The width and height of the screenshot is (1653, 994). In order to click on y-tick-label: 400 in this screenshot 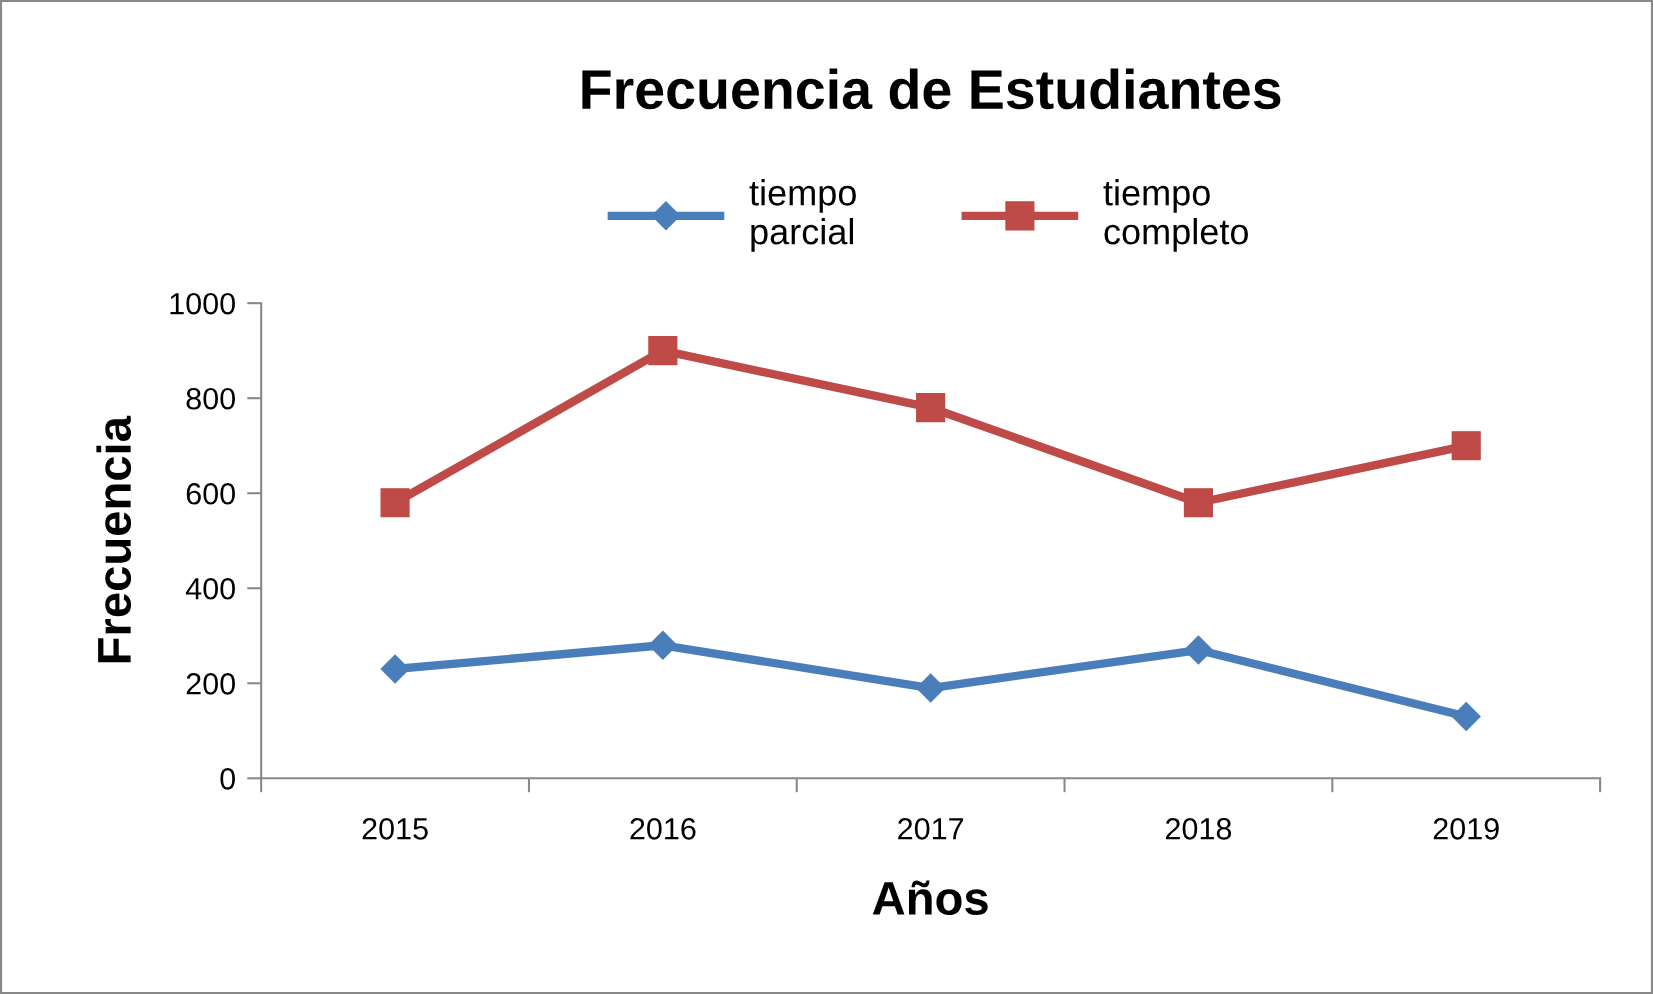, I will do `click(210, 588)`.